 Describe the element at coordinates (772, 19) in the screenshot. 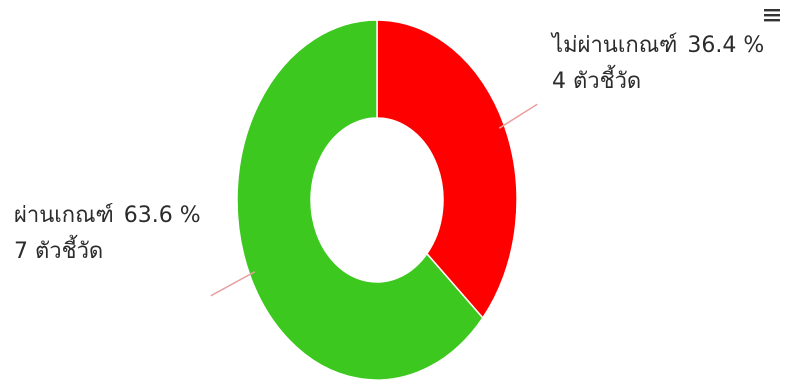

I see `menu-icon` at that location.